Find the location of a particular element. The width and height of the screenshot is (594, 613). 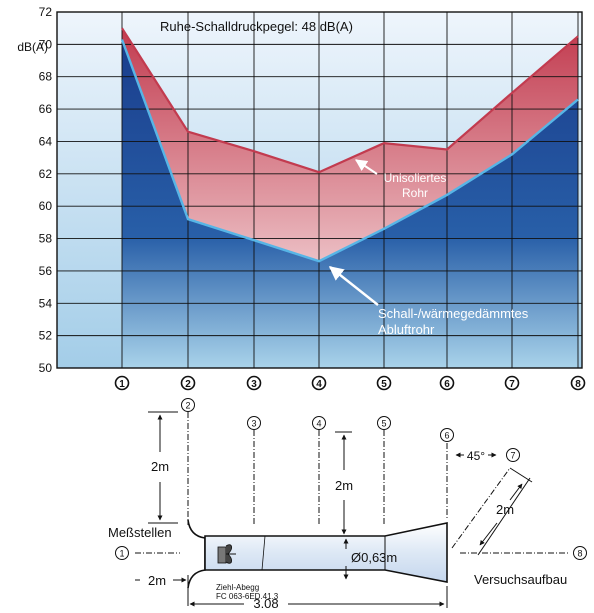

diagram-point-5: 5 is located at coordinates (383, 424).